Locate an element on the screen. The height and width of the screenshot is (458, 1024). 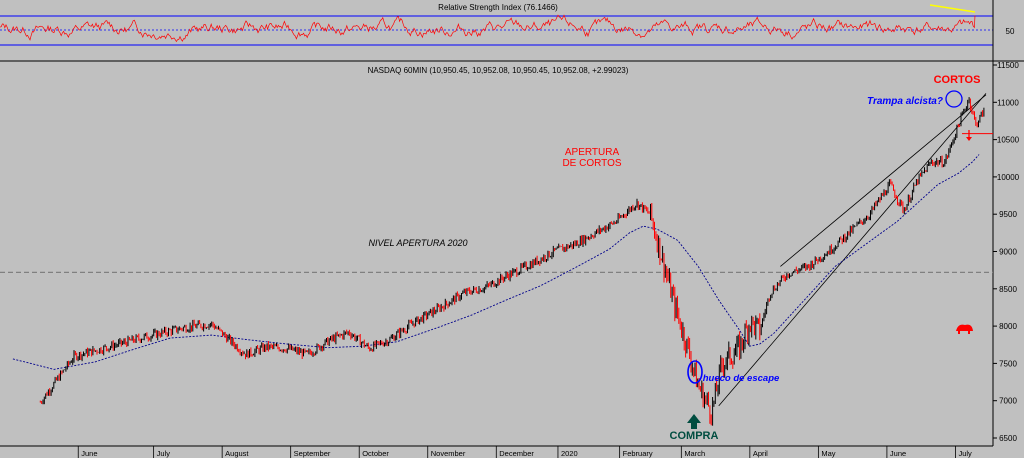
x-tick-label: August is located at coordinates (237, 453).